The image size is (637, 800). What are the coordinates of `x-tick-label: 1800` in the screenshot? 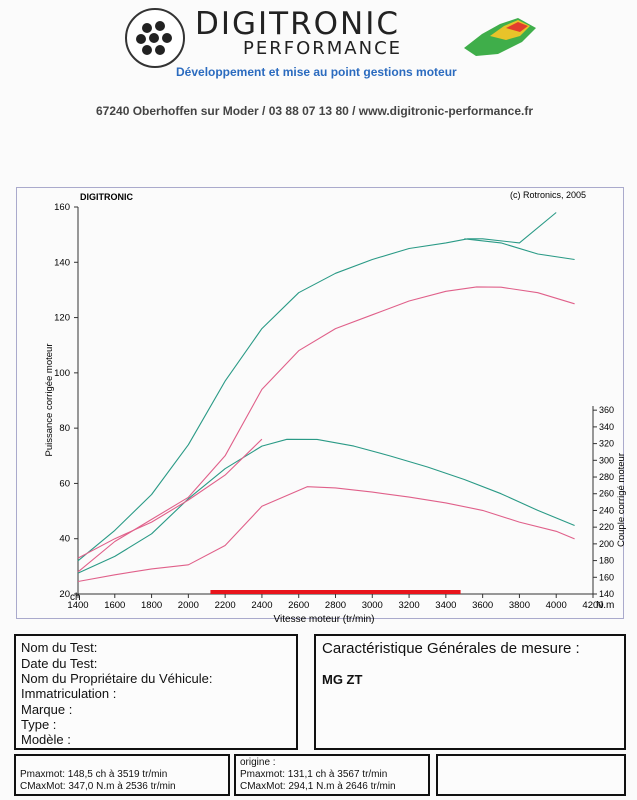 It's located at (151, 605).